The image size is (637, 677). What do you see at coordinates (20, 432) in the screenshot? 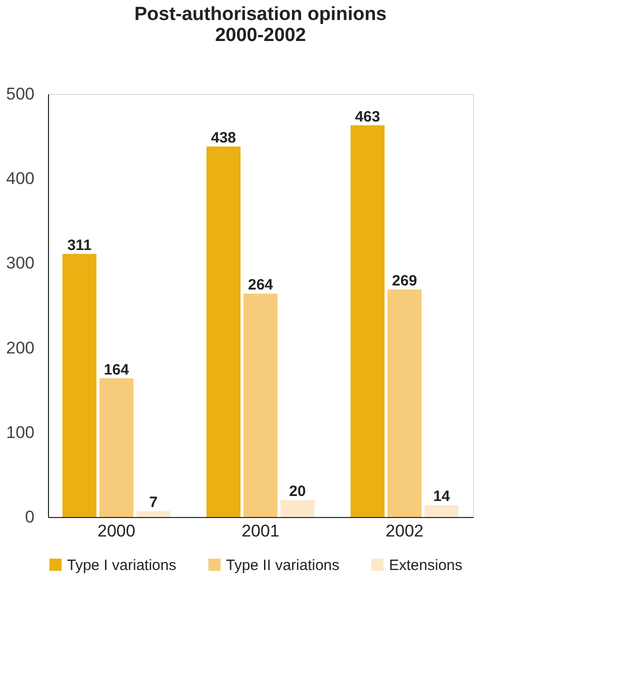
I see `y-tick-label: 100` at bounding box center [20, 432].